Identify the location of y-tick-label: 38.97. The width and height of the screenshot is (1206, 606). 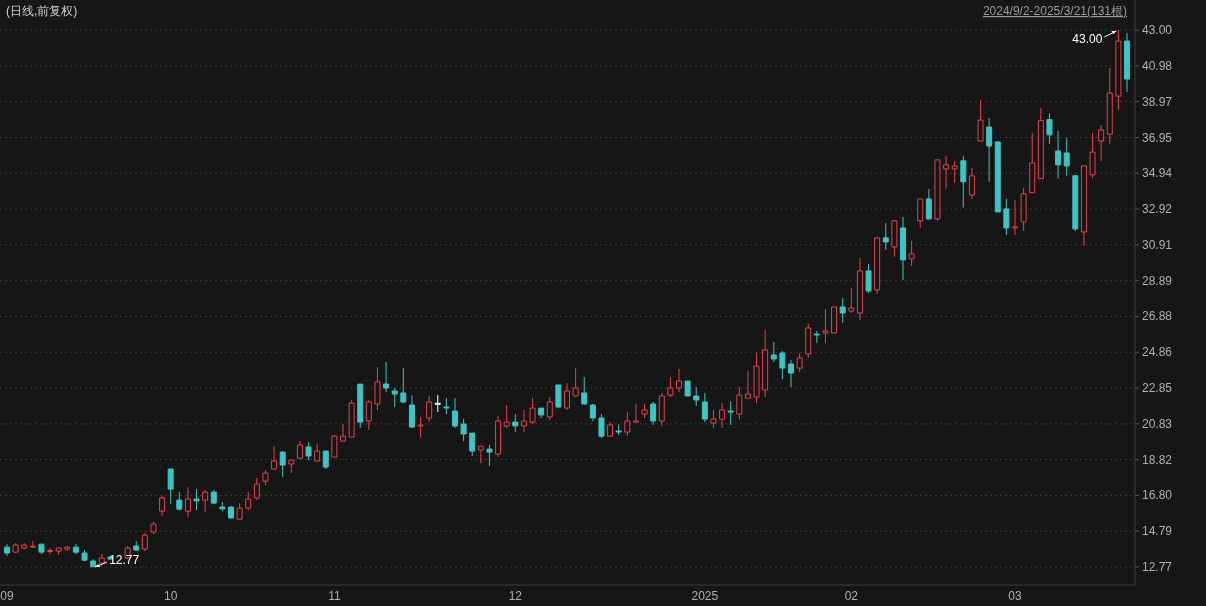
(1157, 101).